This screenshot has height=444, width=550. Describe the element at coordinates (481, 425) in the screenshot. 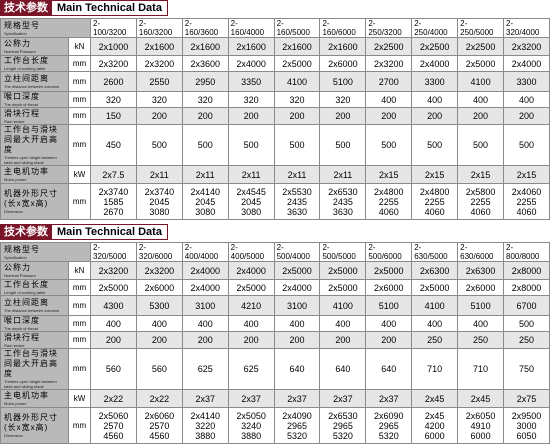

I see `value-cell: 2x6050 4910 6000` at that location.